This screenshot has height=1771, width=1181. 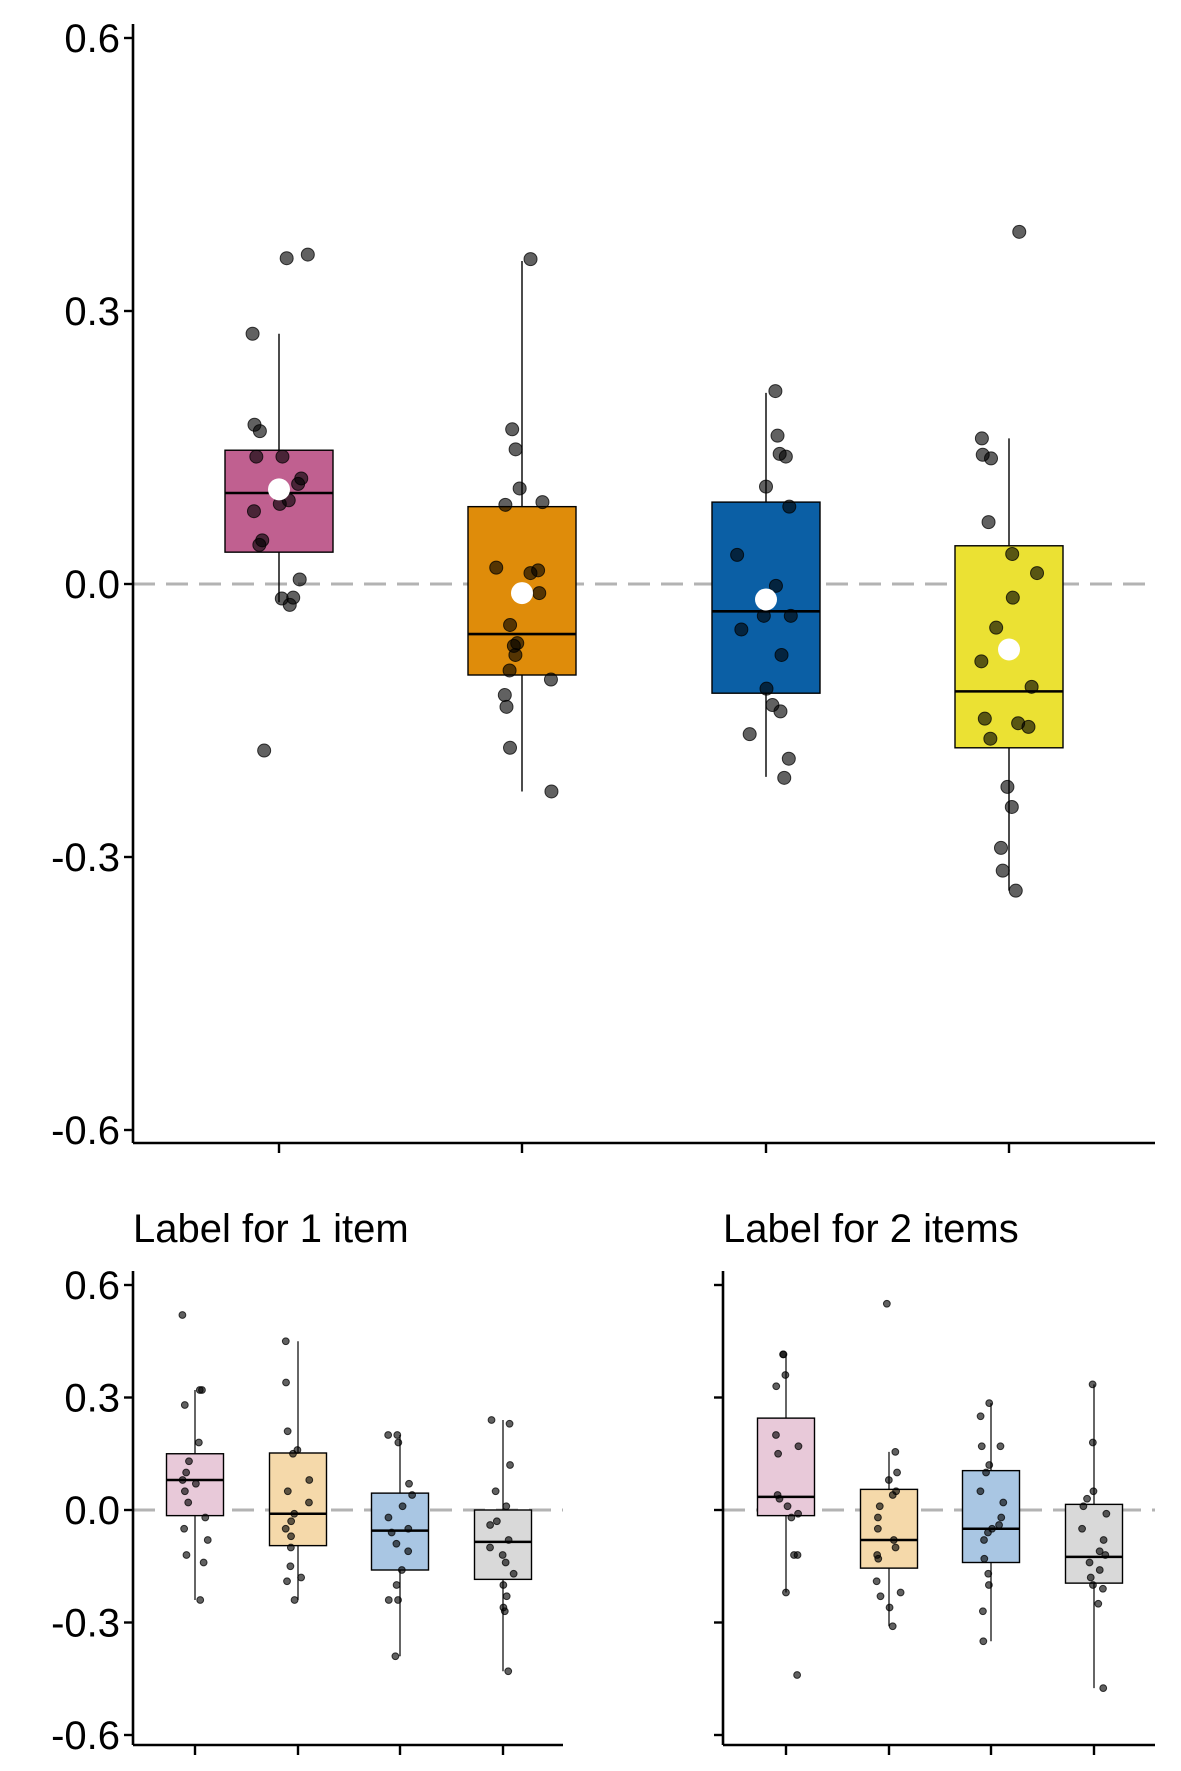 What do you see at coordinates (85, 858) in the screenshot?
I see `y-tick-label: -0.3` at bounding box center [85, 858].